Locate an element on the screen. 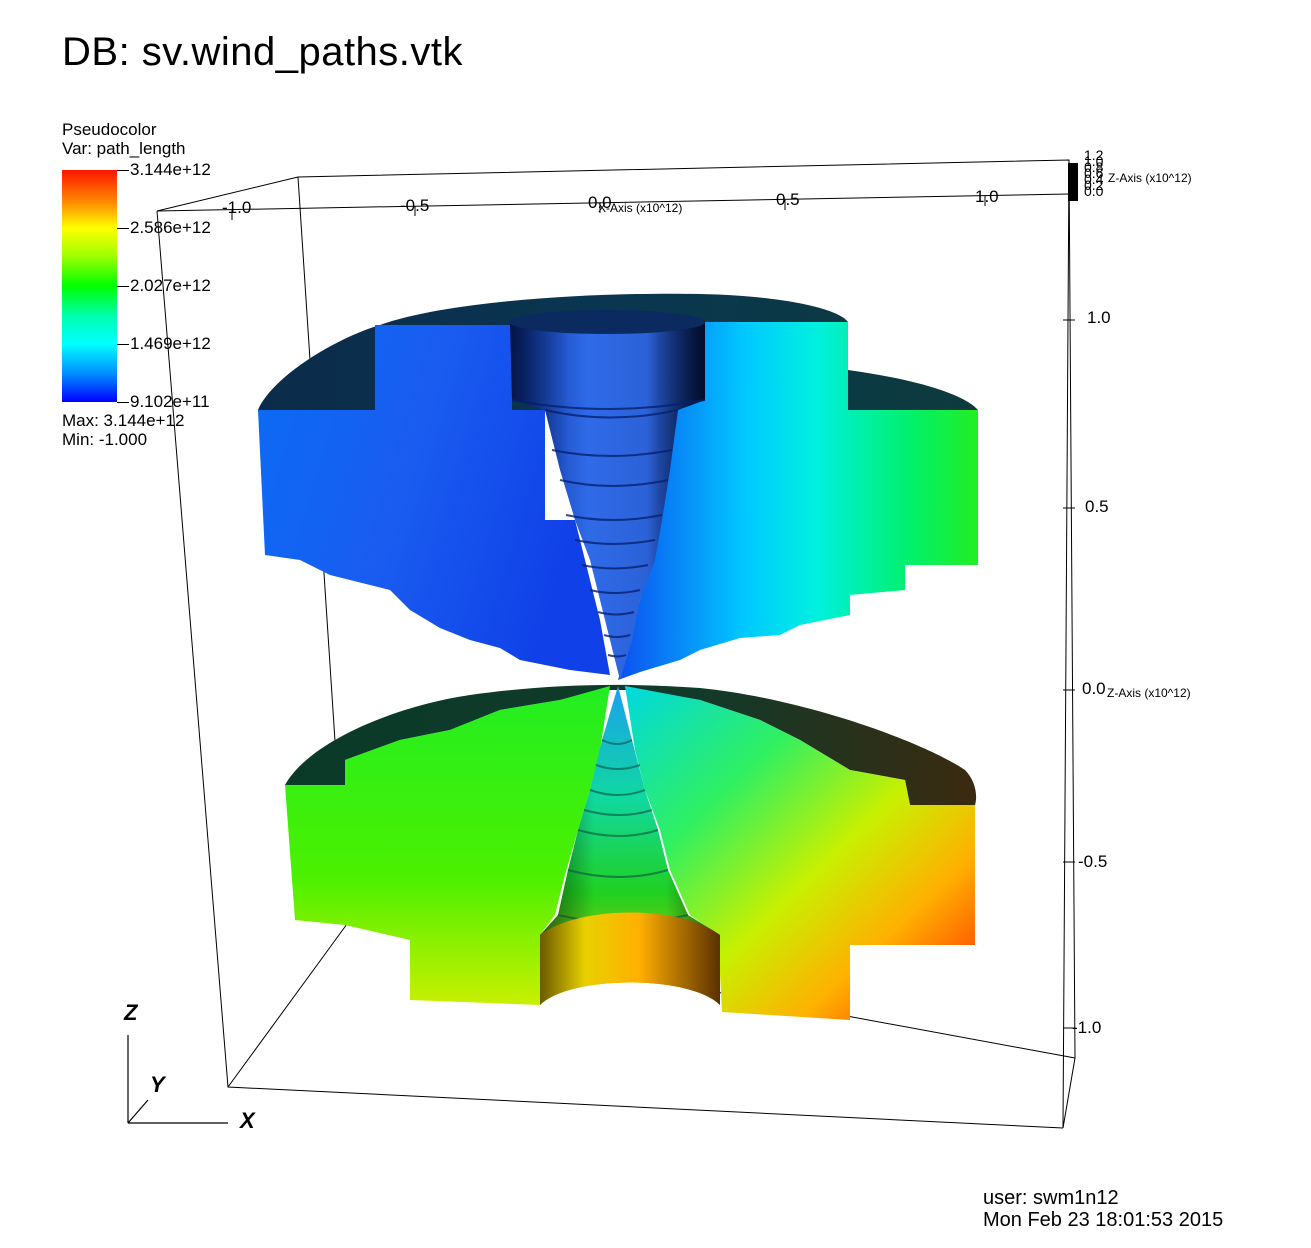  lower-lid-surface is located at coordinates (631, 744).